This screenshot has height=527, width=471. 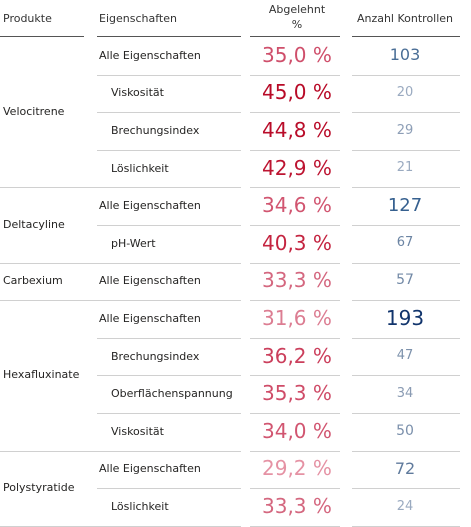 What do you see at coordinates (39, 488) in the screenshot?
I see `product-label: Polystyratide` at bounding box center [39, 488].